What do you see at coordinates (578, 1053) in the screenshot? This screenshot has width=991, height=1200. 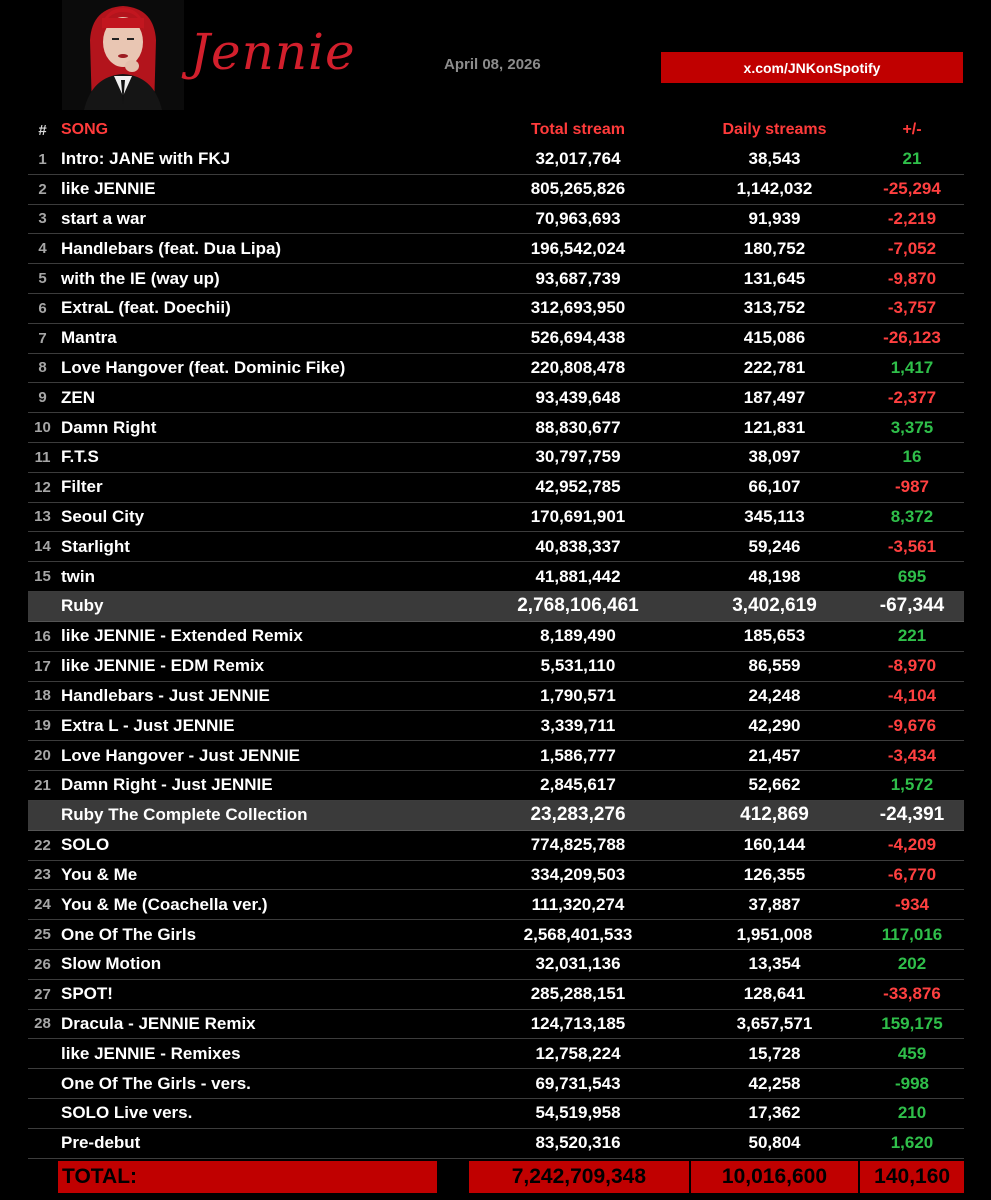 I see `total-streams: 12,758,224` at bounding box center [578, 1053].